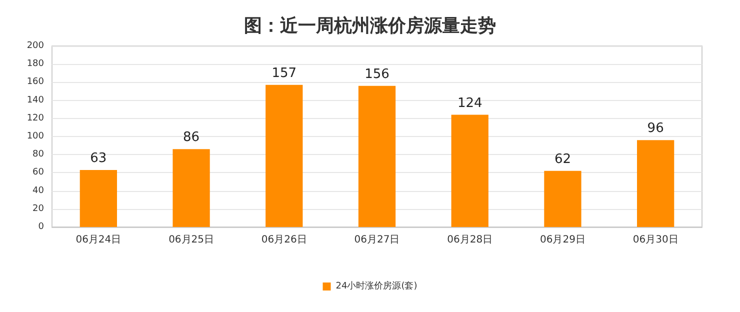 This screenshot has height=312, width=740. What do you see at coordinates (370, 26) in the screenshot?
I see `chart-title: 图：近一周杭州涨价房源量走势` at bounding box center [370, 26].